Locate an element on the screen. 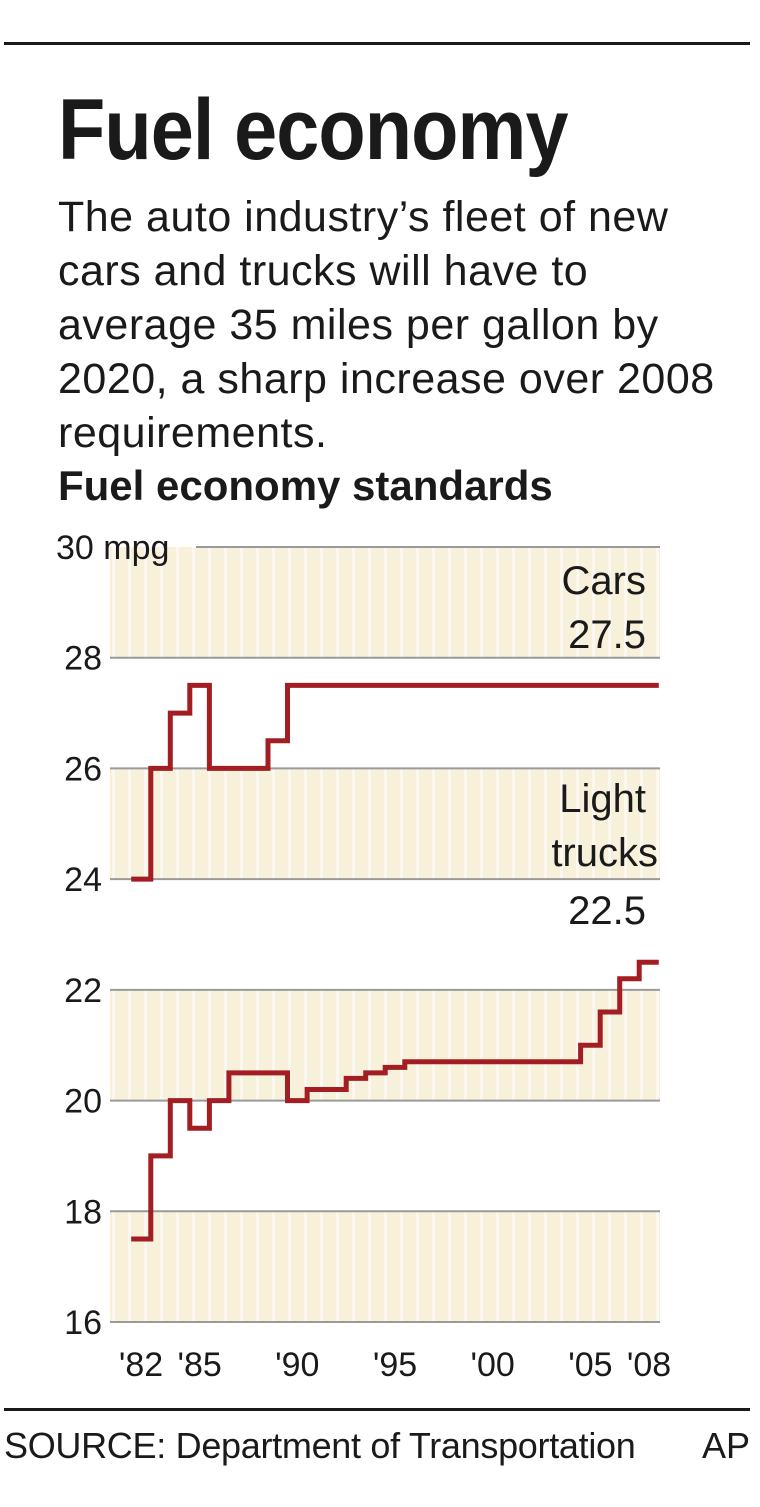  series-line-cars is located at coordinates (395, 782).